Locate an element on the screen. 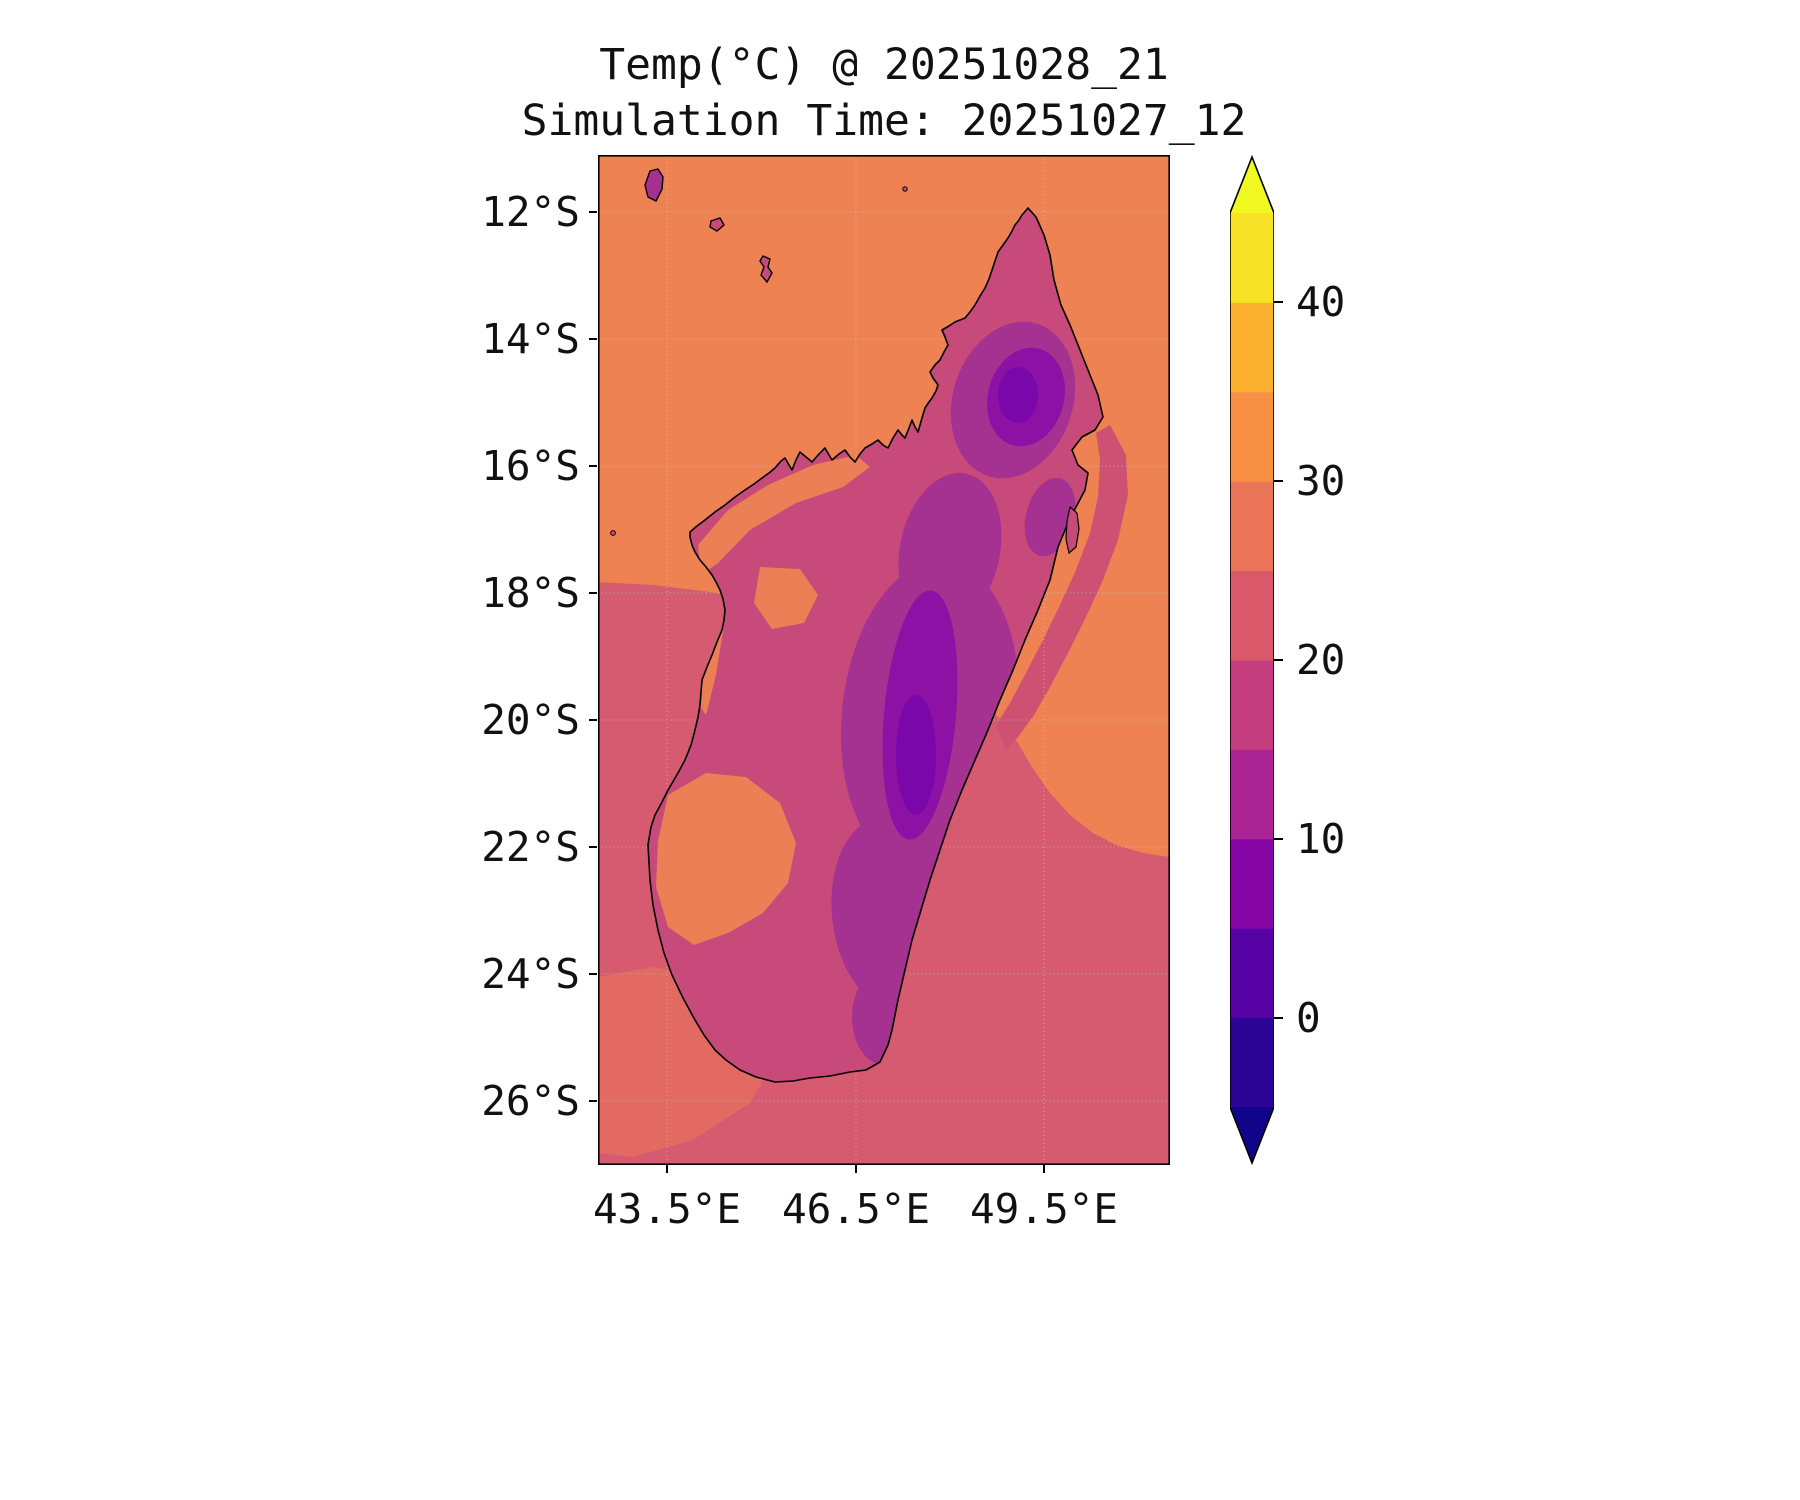  mayotte-island is located at coordinates (766, 269).